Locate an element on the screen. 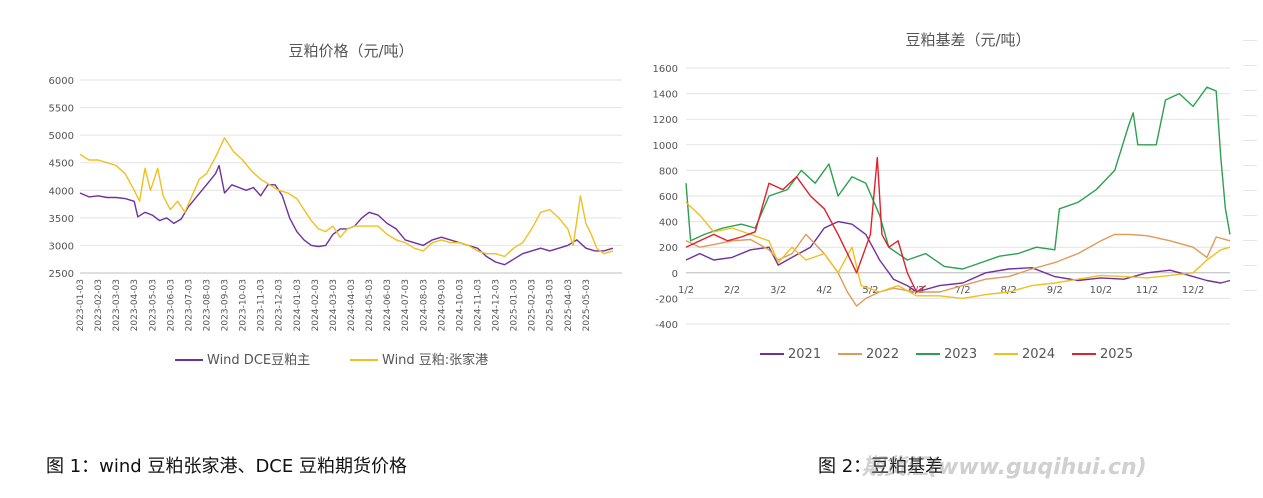 This screenshot has width=1263, height=498. y-tick-label: 4500 is located at coordinates (61, 164).